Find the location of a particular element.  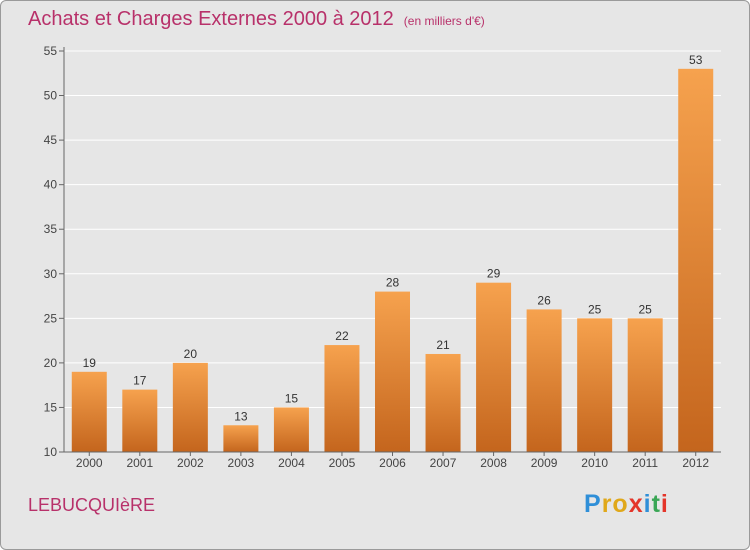

x-tick-label: 2004 is located at coordinates (291, 463).